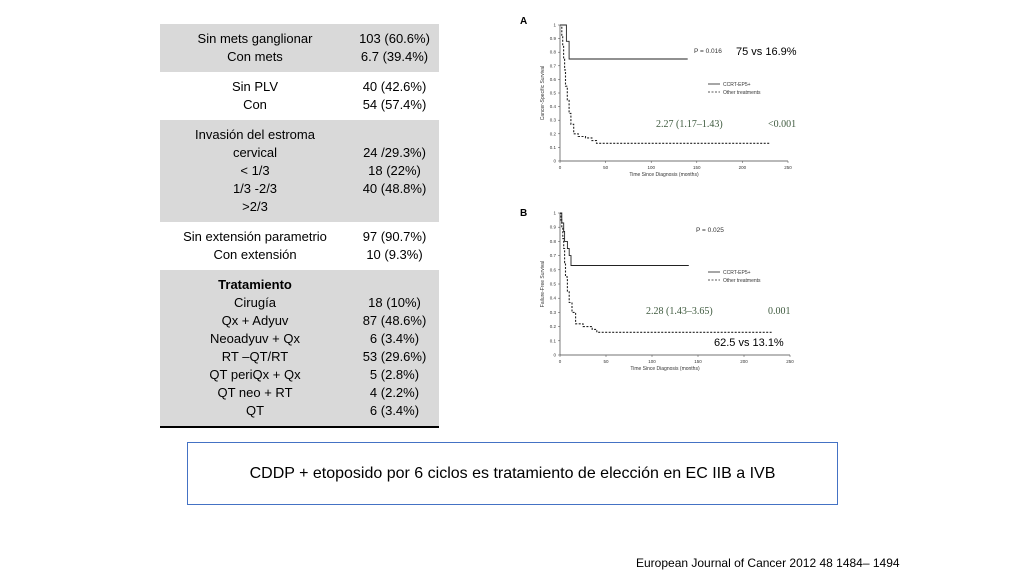  What do you see at coordinates (394, 246) in the screenshot?
I see `row-value-cell: 97 (90.7%) 10 (9.3%)` at bounding box center [394, 246].